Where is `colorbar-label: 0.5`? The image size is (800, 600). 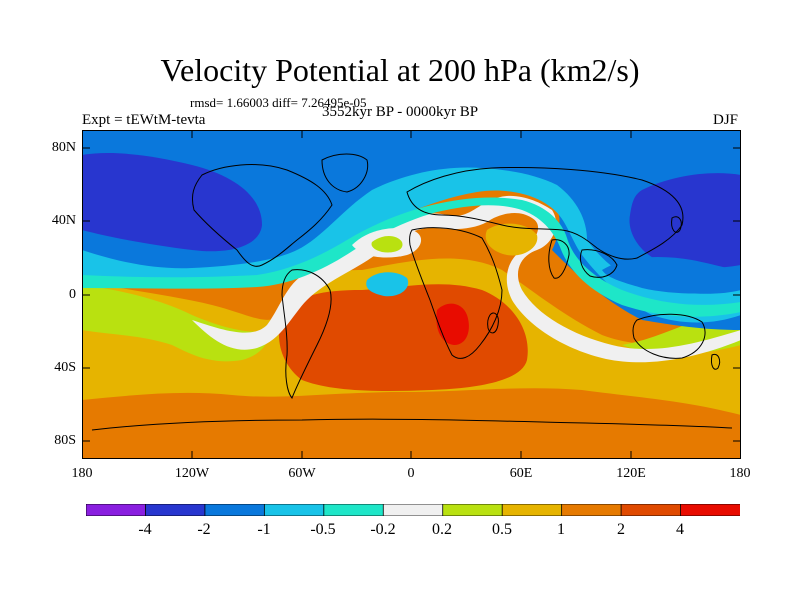 colorbar-label: 0.5 is located at coordinates (502, 529).